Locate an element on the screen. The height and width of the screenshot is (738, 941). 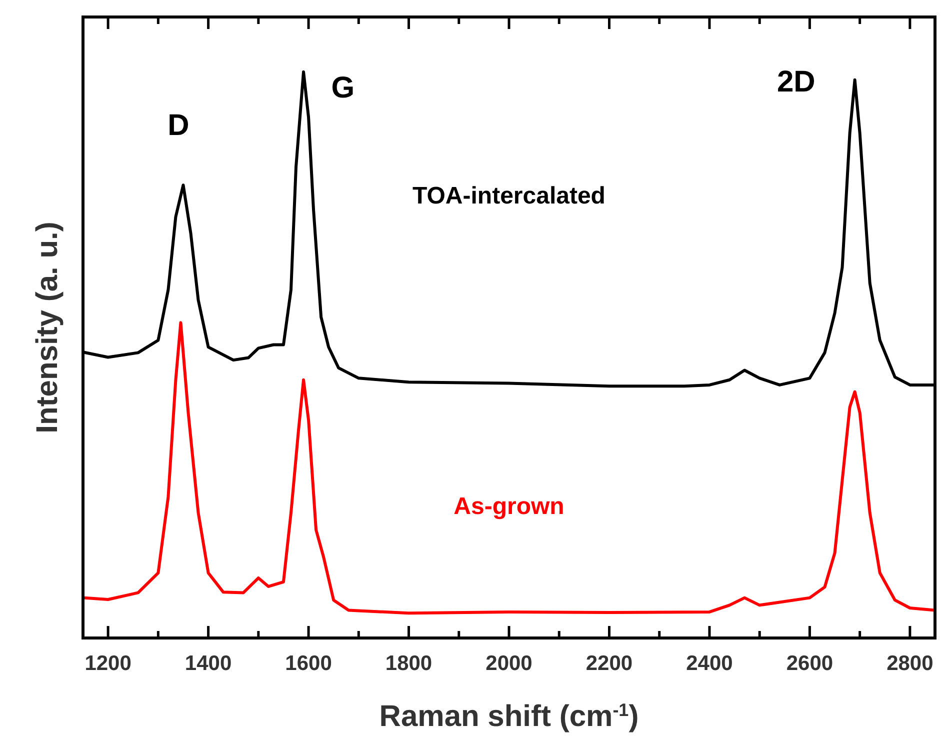
x-tick-label: 1800 is located at coordinates (408, 663).